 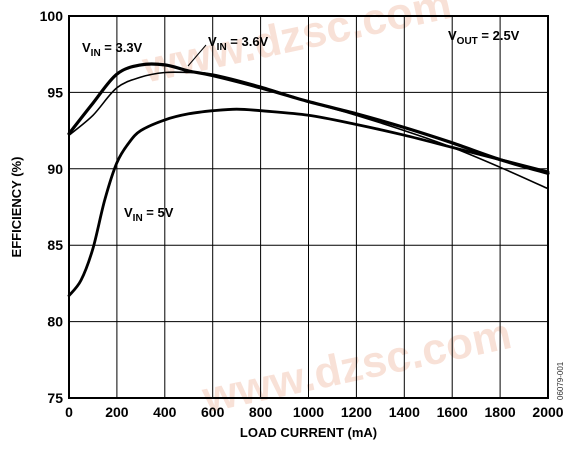 I want to click on vout-annotation: VOUT = 2.5V, so click(x=484, y=37).